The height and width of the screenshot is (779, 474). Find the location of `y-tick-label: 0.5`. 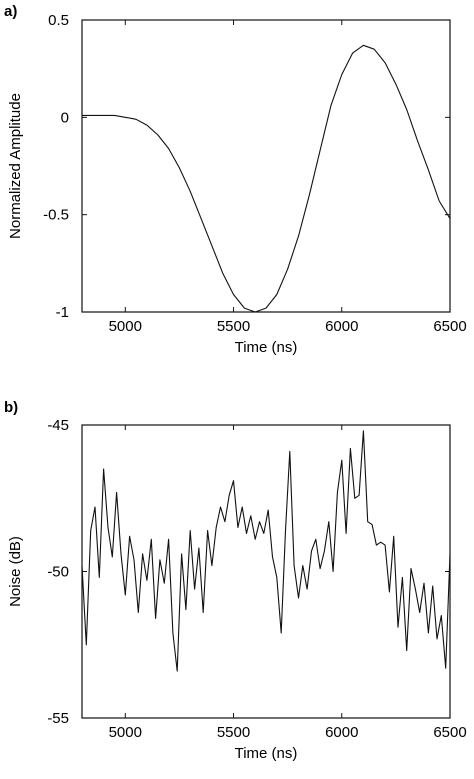

y-tick-label: 0.5 is located at coordinates (58, 20).